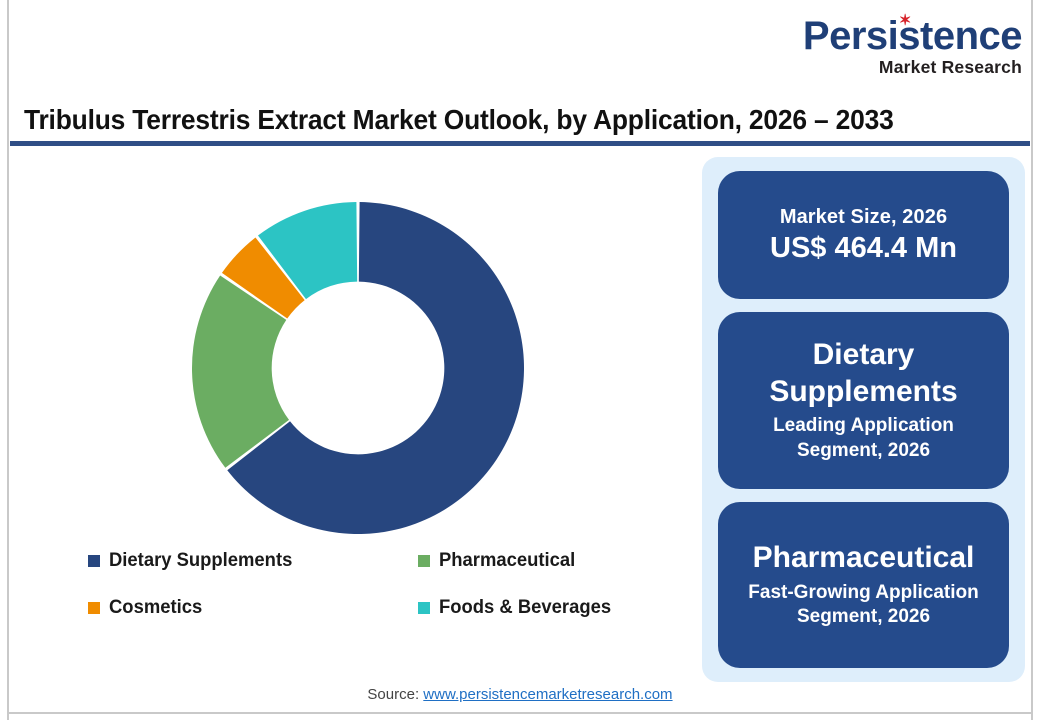 This screenshot has width=1040, height=720. I want to click on legend-item-cosmetics: Cosmetics, so click(253, 608).